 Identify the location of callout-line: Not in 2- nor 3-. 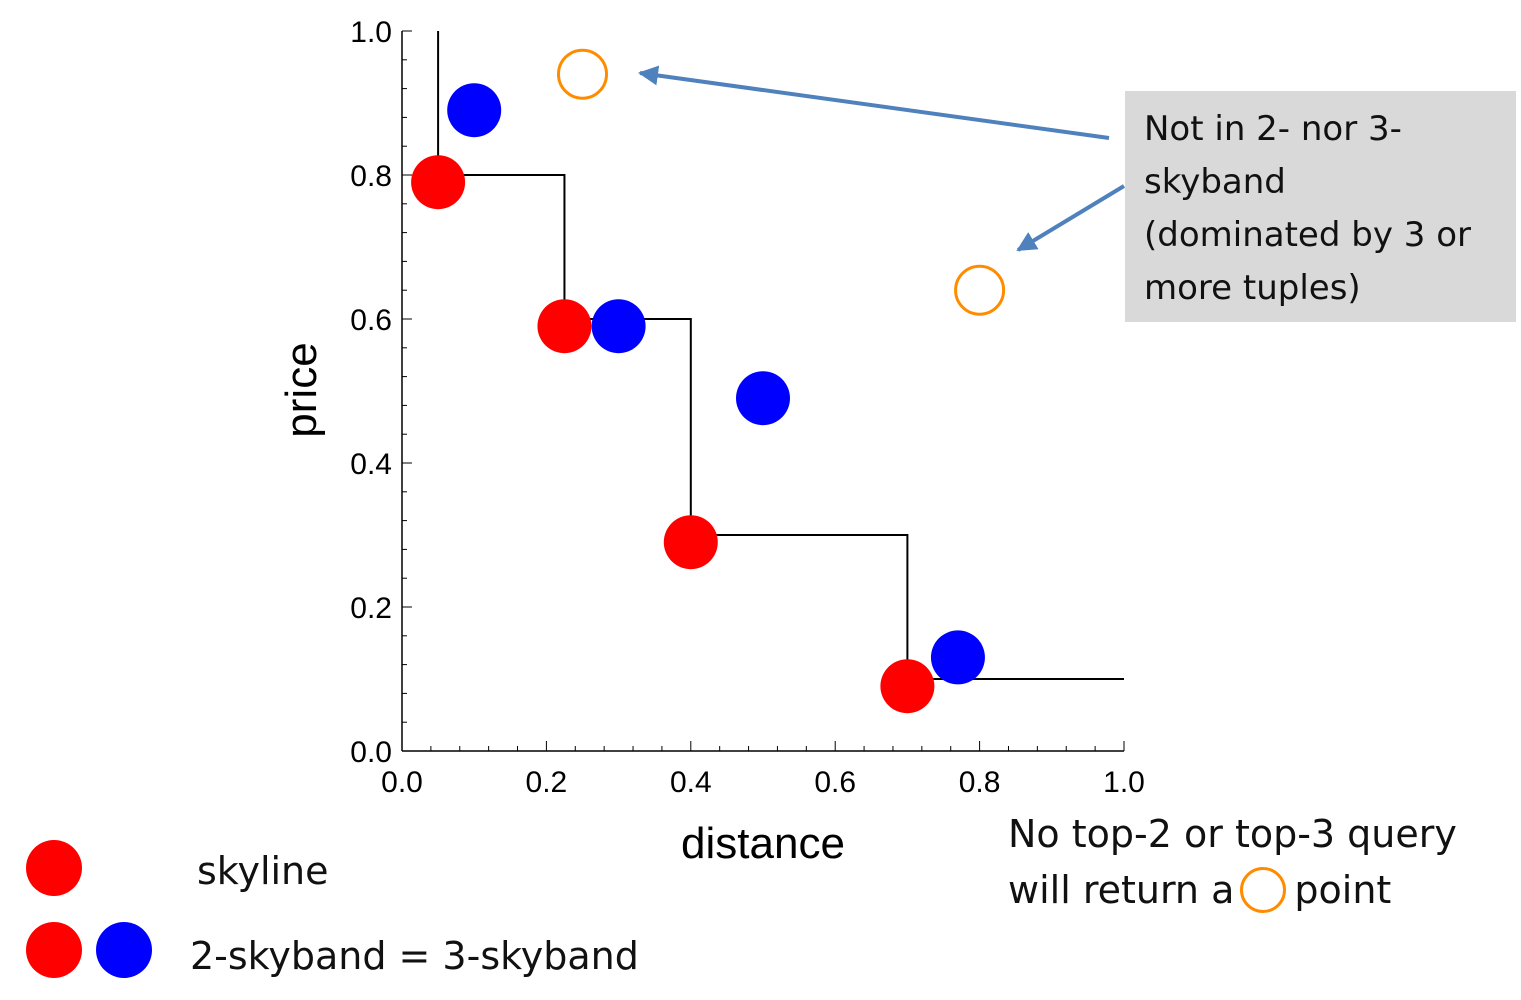
(1273, 129).